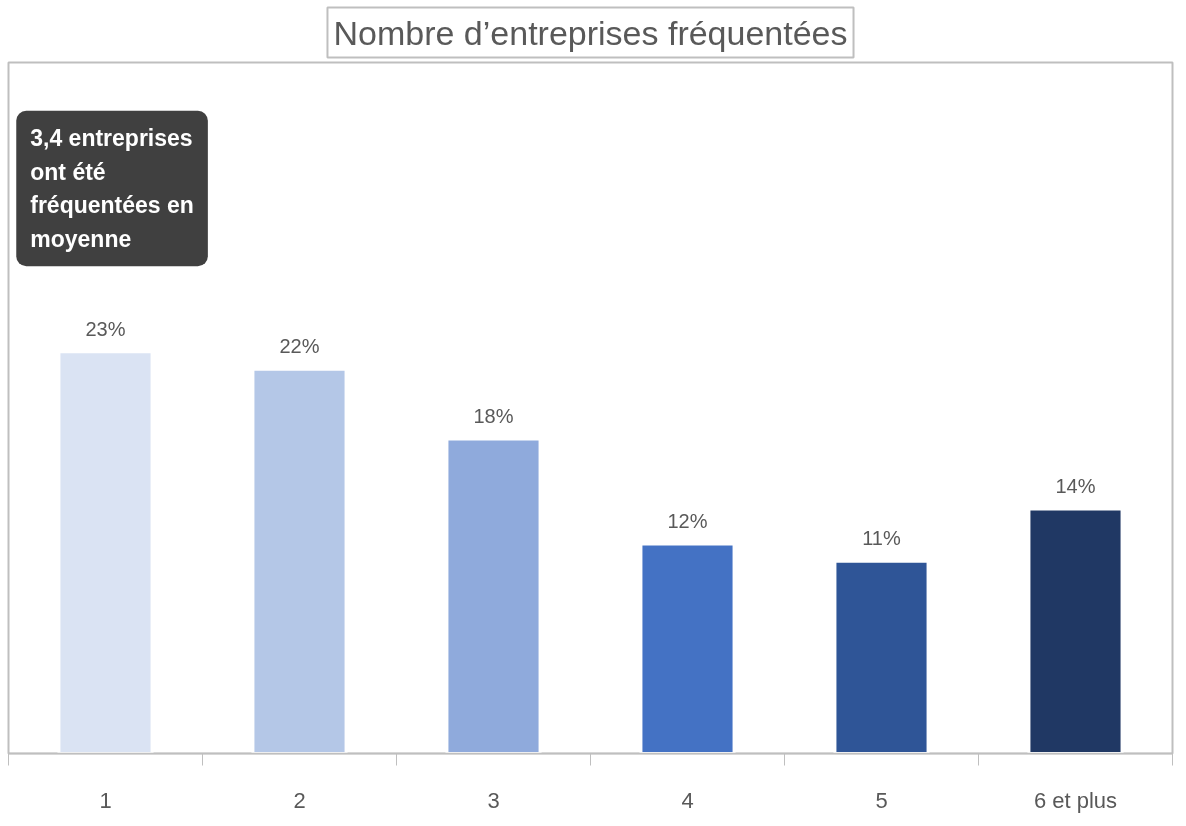 The width and height of the screenshot is (1186, 826). What do you see at coordinates (299, 800) in the screenshot?
I see `x-tick-label: 2` at bounding box center [299, 800].